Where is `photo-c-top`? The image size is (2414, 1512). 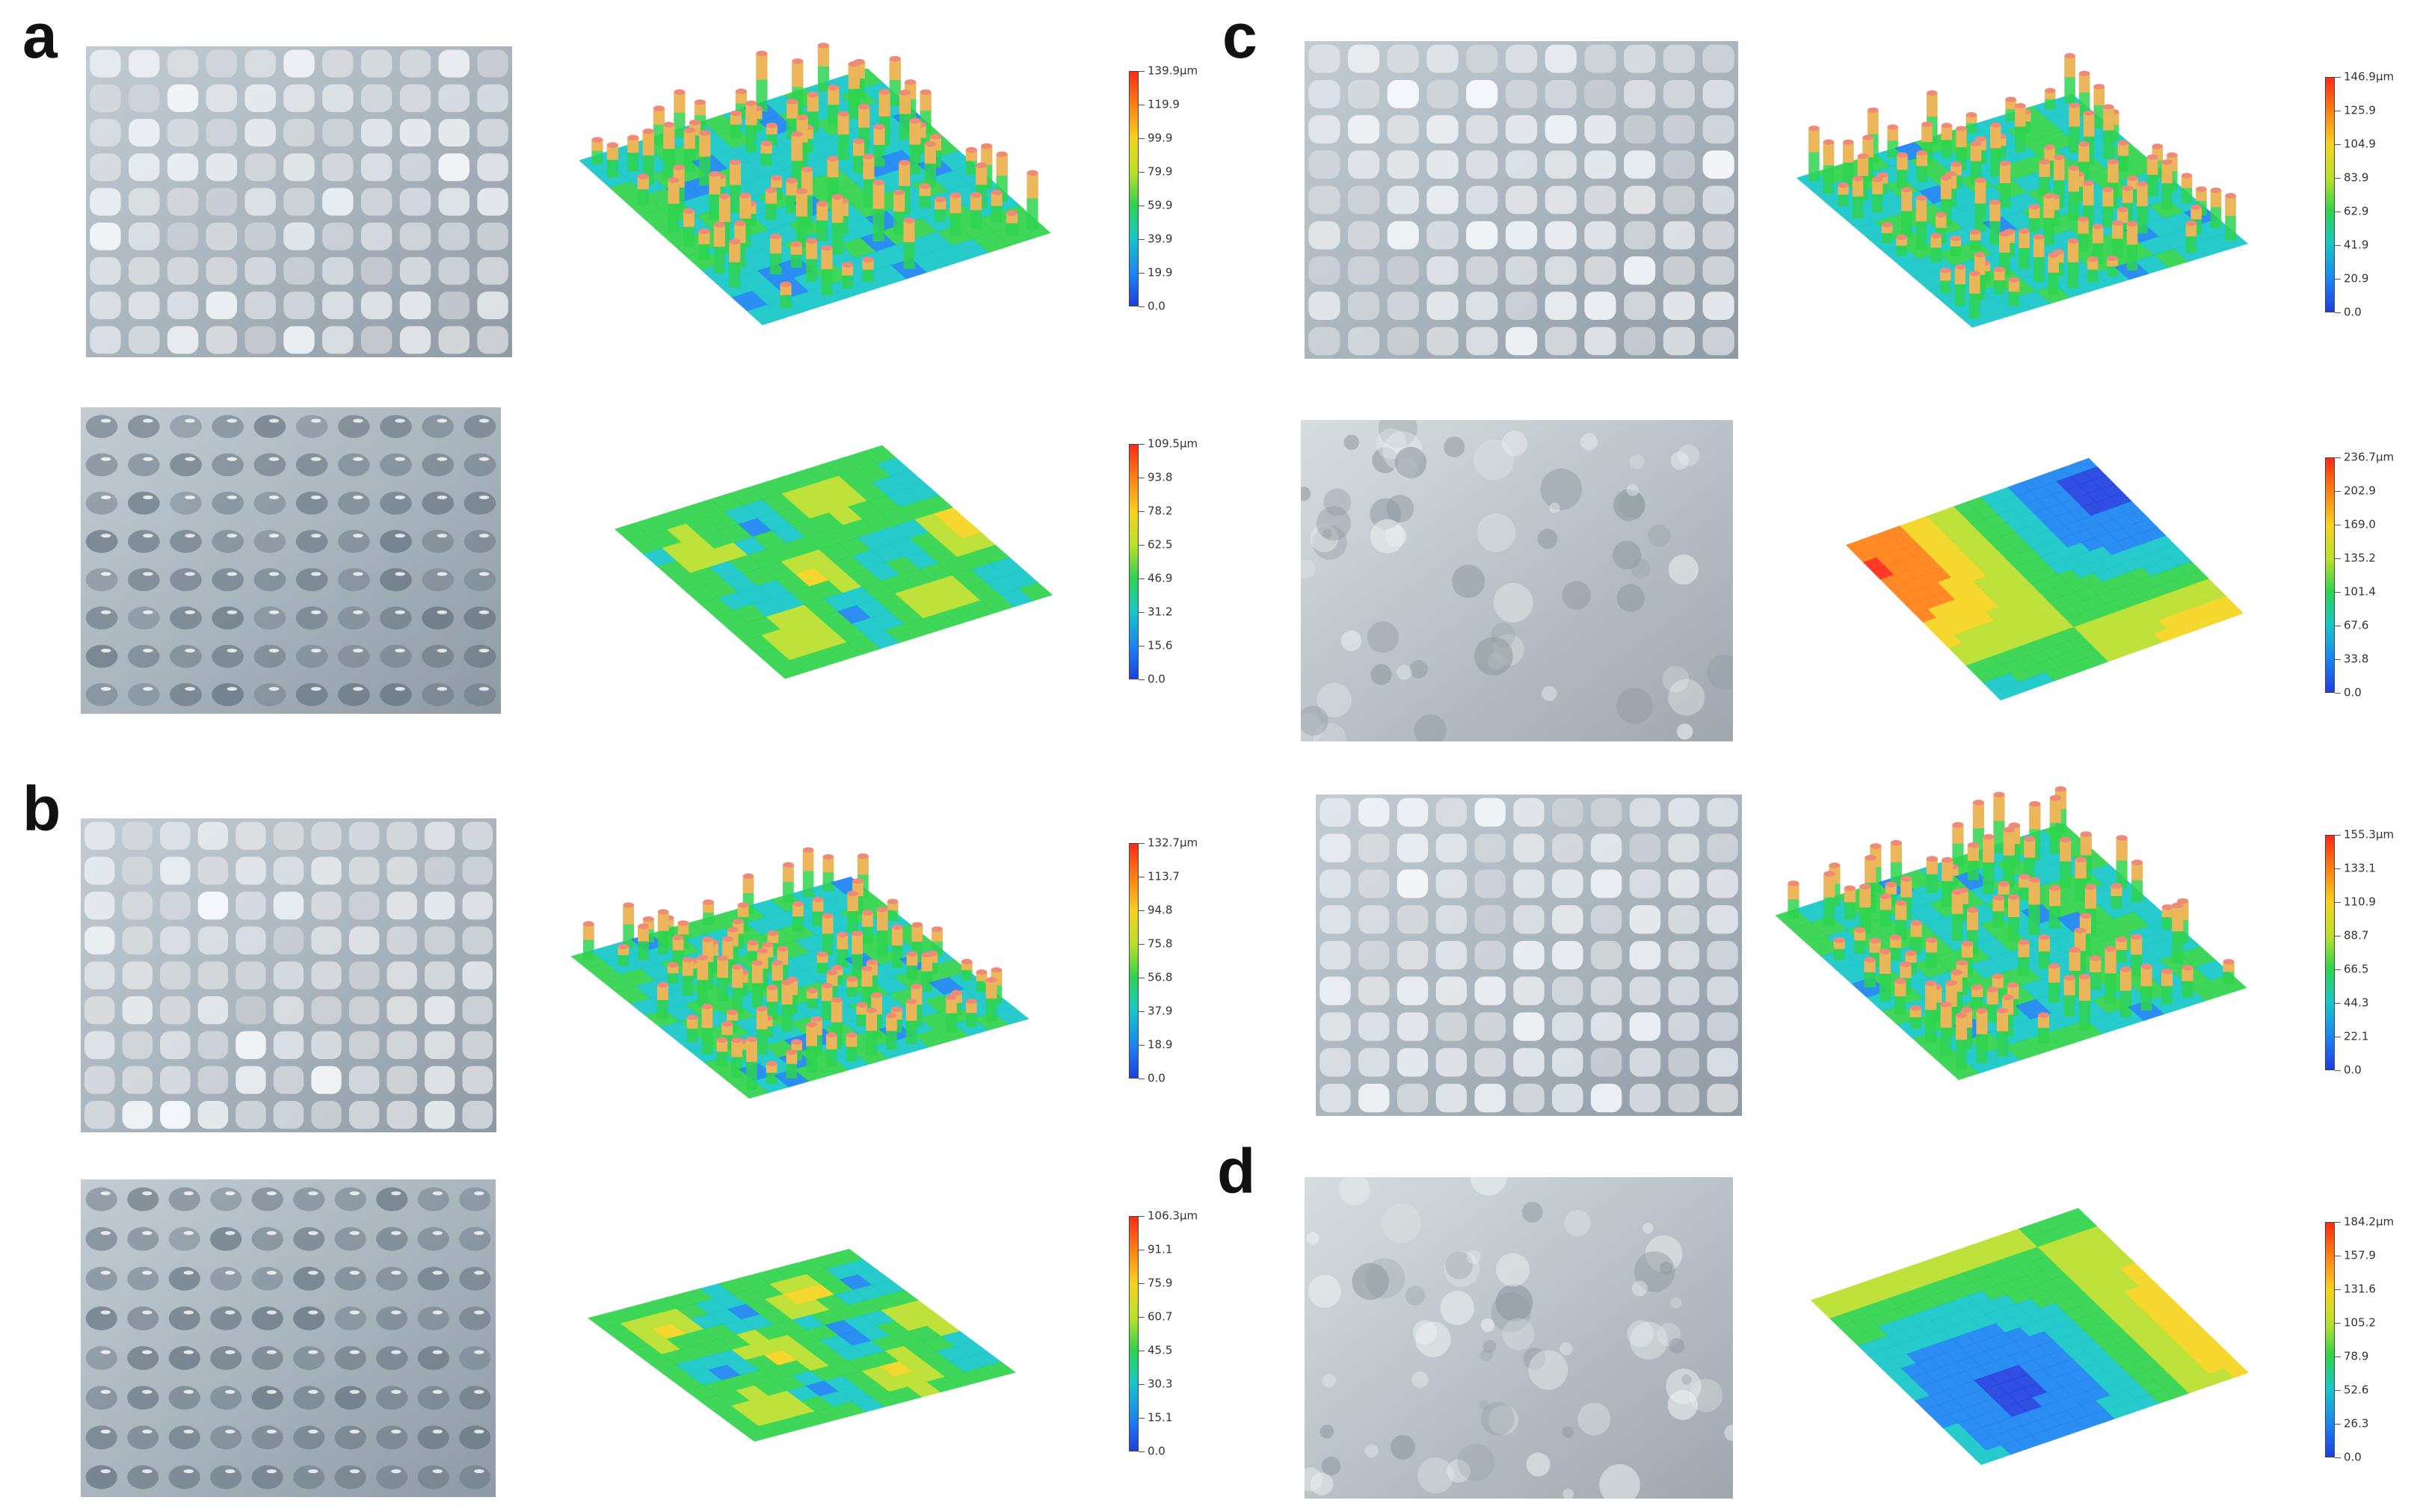 photo-c-top is located at coordinates (1521, 200).